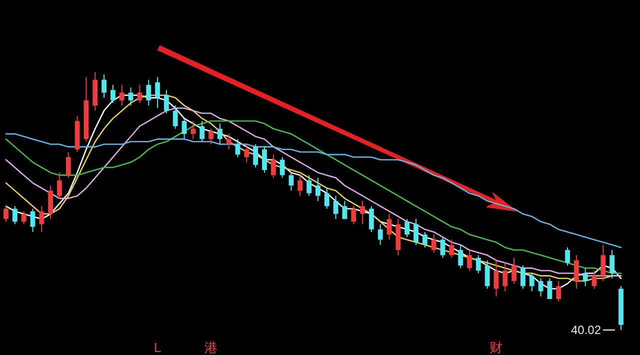 This screenshot has width=640, height=355. Describe the element at coordinates (211, 347) in the screenshot. I see `x-tick-label: 港` at that location.